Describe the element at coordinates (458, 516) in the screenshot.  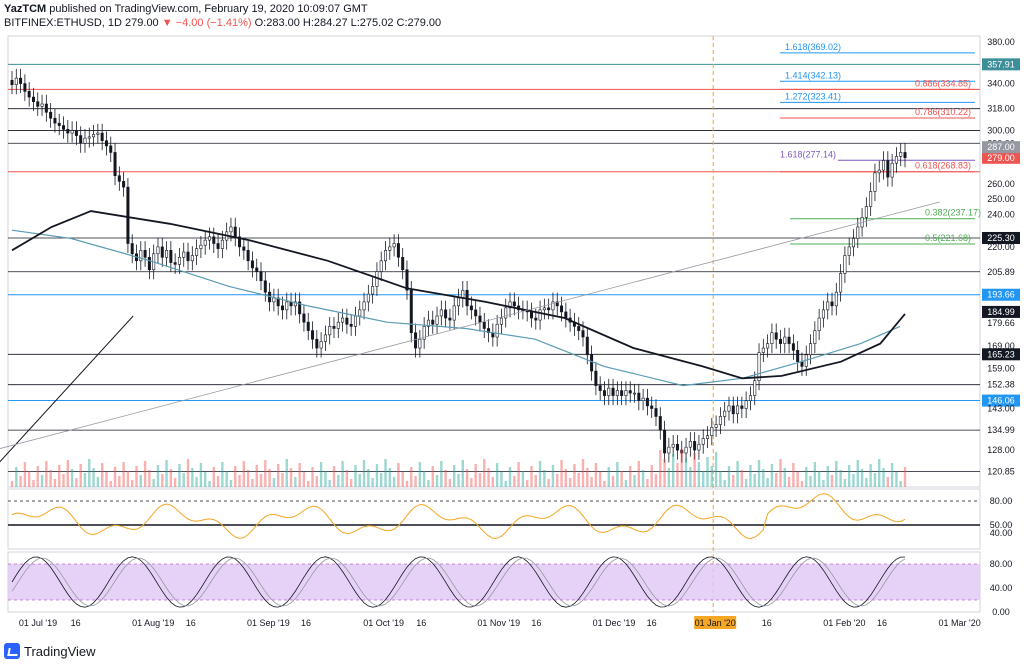
I see `rsi-line` at that location.